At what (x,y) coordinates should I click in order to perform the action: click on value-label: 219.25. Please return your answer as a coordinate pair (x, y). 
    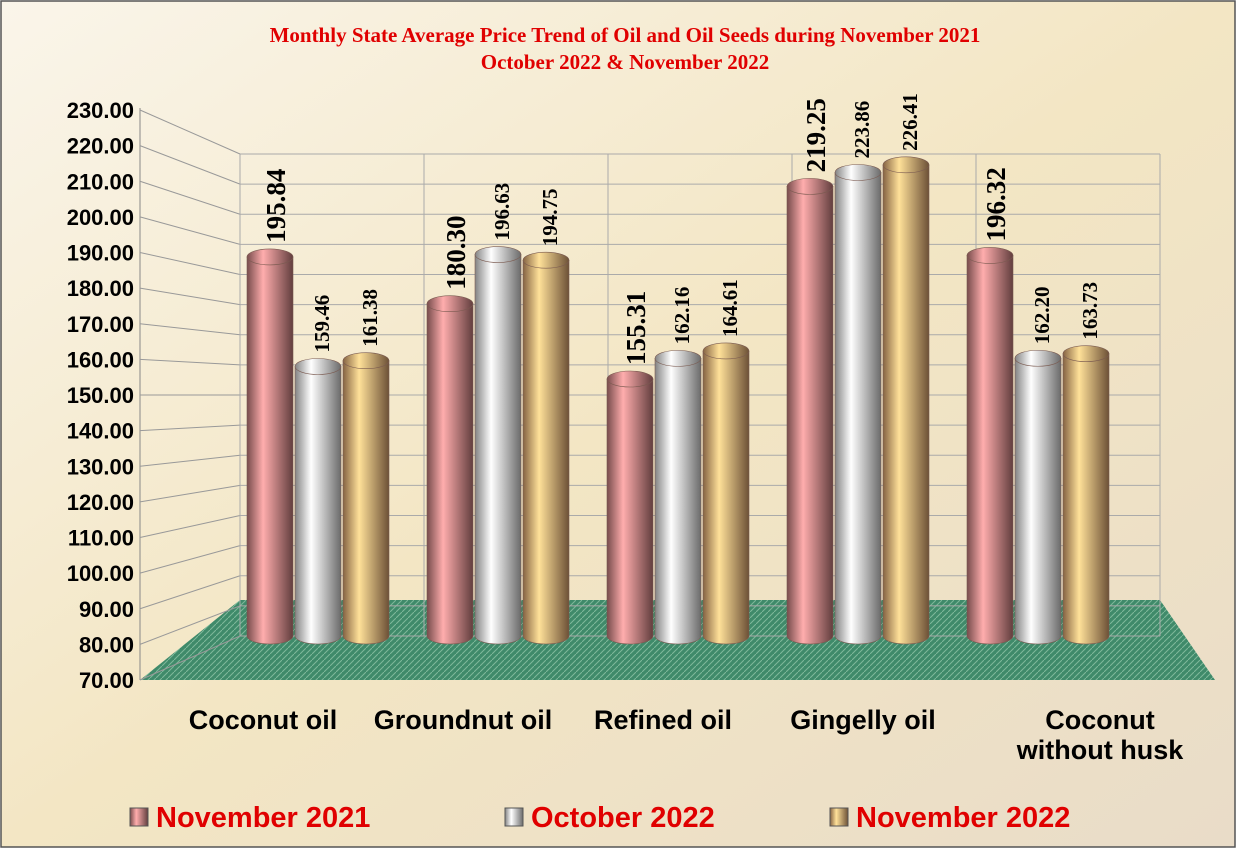
    Looking at the image, I should click on (816, 135).